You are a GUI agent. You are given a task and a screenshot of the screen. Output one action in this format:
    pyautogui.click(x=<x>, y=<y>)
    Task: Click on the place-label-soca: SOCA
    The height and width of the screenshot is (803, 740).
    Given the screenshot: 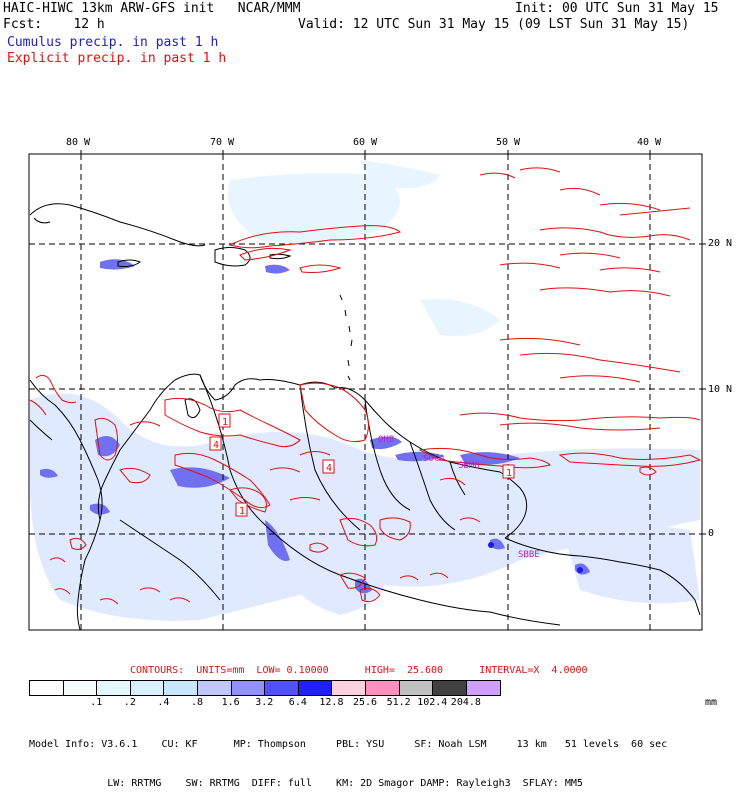 What is the action you would take?
    pyautogui.click(x=434, y=459)
    